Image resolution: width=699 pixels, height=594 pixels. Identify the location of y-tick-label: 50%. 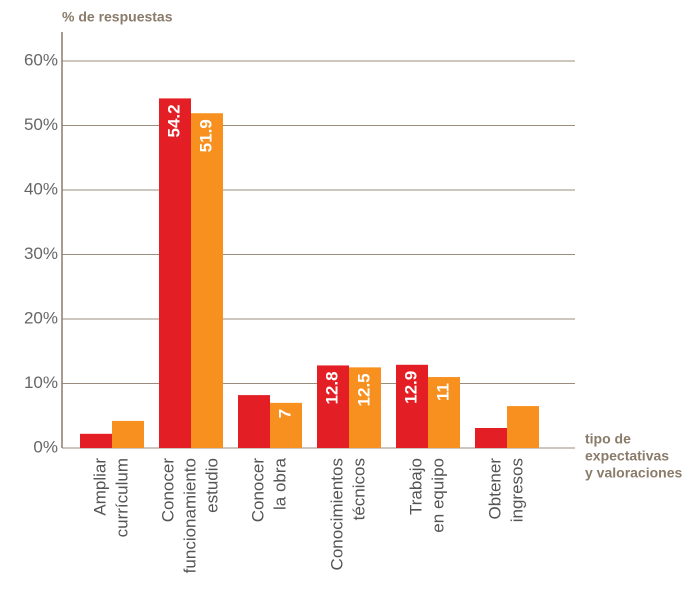
(41, 124).